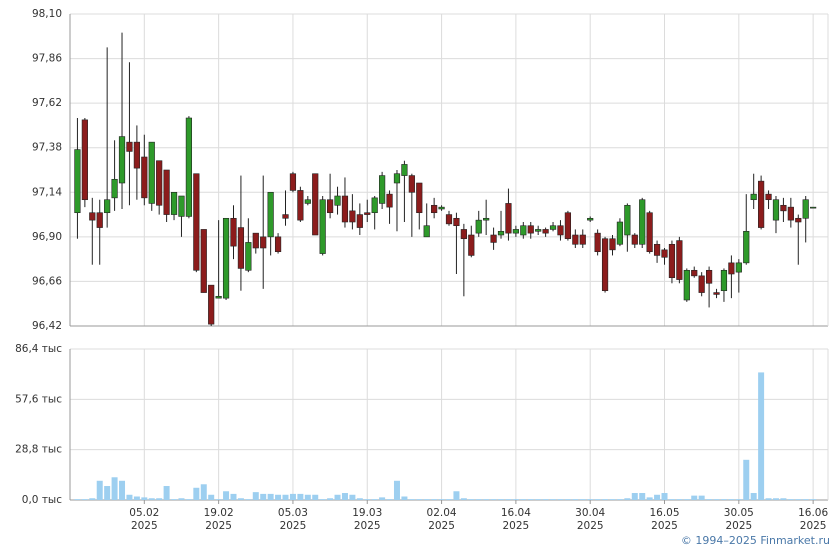  Describe the element at coordinates (813, 519) in the screenshot. I see `x-tick-label: 16.06 2025` at that location.